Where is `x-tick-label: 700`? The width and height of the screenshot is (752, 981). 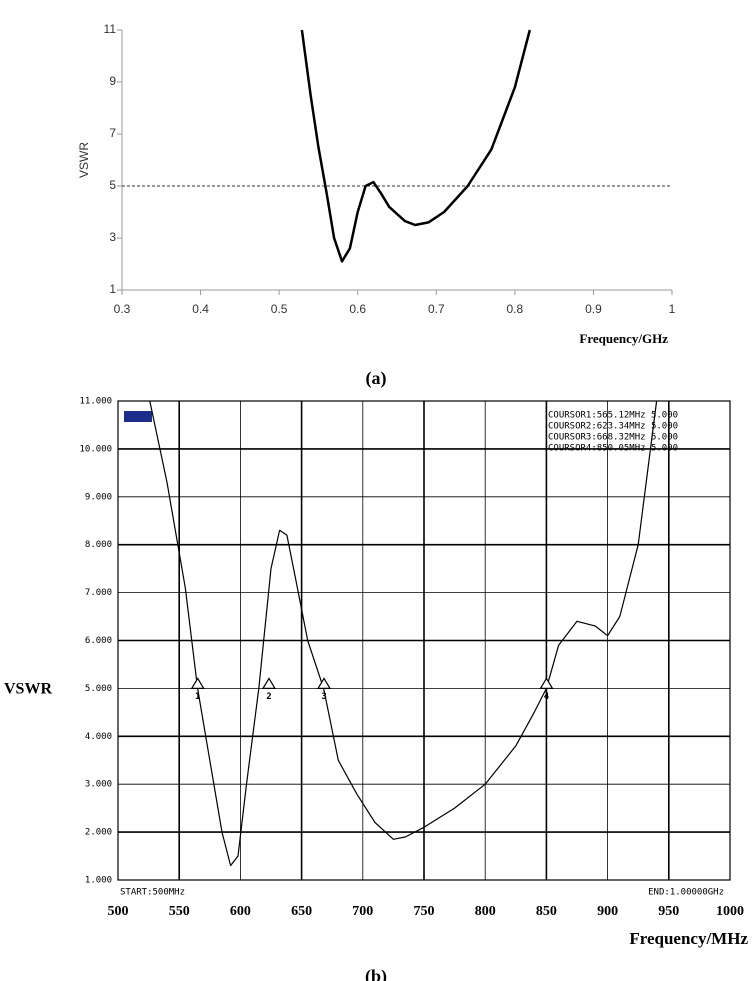
x-tick-label: 700 is located at coordinates (362, 911).